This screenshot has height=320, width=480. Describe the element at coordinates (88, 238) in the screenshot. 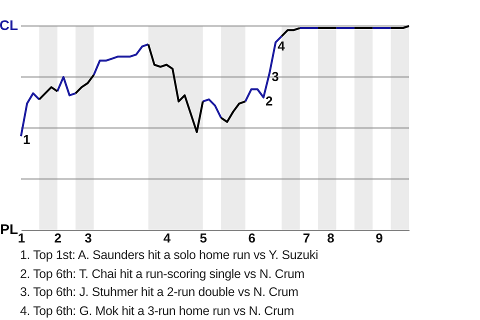

I see `x-tick-label: 3` at that location.